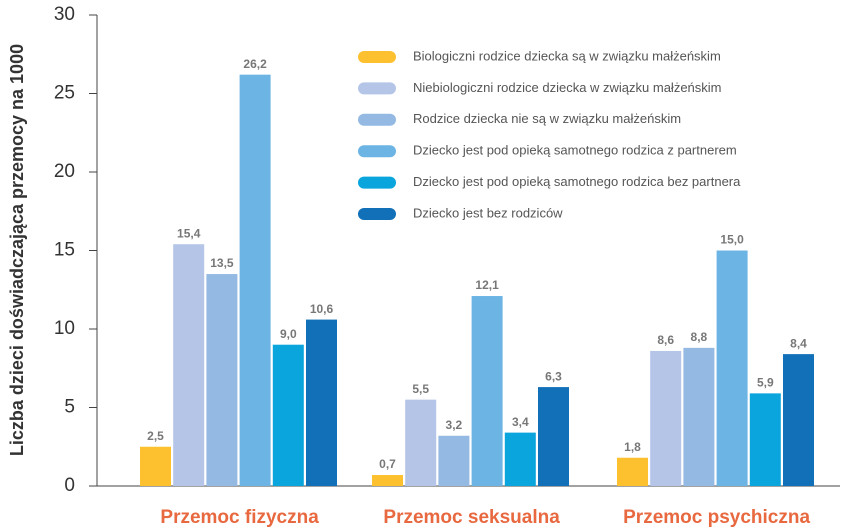  I want to click on y-tick-label: 20, so click(64, 171).